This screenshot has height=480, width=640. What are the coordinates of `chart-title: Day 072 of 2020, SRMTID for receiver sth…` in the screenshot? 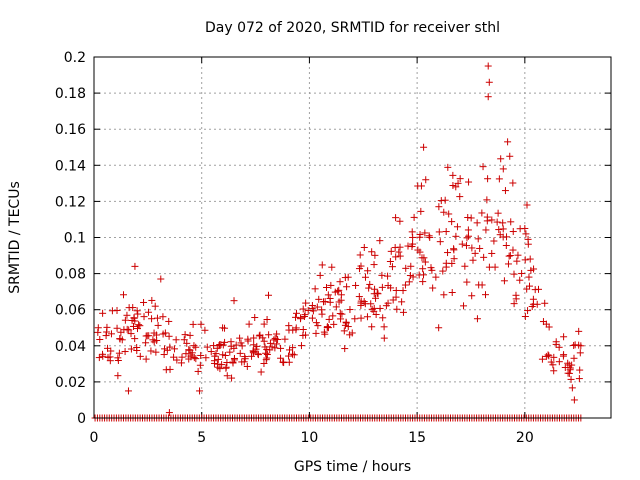 It's located at (352, 28).